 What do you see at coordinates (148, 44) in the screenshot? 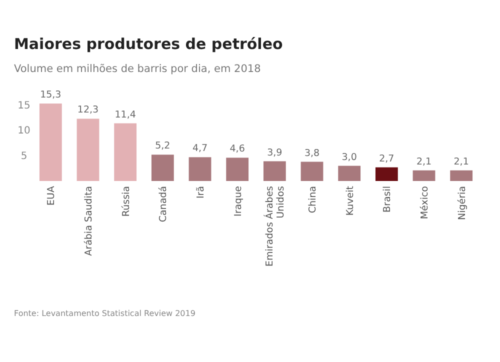
I see `chart-title: Maiores produtores de petróleo` at bounding box center [148, 44].